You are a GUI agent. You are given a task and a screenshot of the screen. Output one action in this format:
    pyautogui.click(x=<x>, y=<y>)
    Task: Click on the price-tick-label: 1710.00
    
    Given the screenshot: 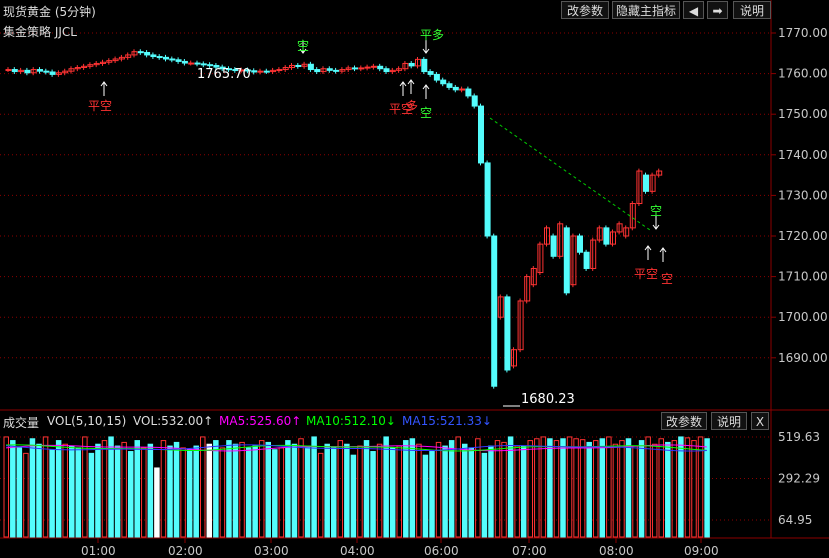 What is the action you would take?
    pyautogui.click(x=803, y=277)
    